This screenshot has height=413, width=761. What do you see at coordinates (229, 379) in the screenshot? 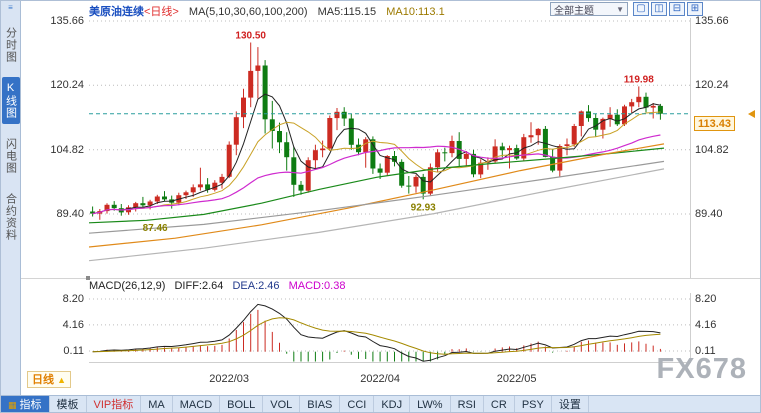
I see `date-tick-label: 2022/03` at bounding box center [229, 379].